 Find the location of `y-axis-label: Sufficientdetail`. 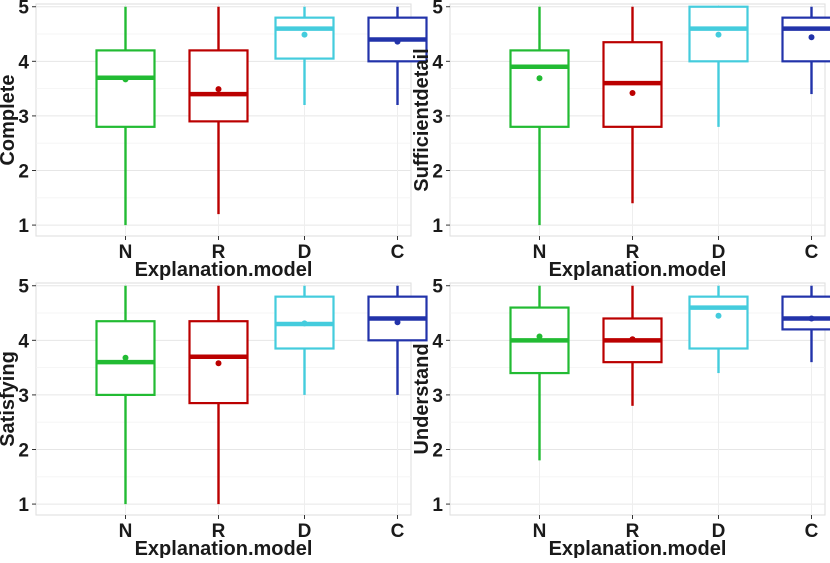

y-axis-label: Sufficientdetail is located at coordinates (422, 119).